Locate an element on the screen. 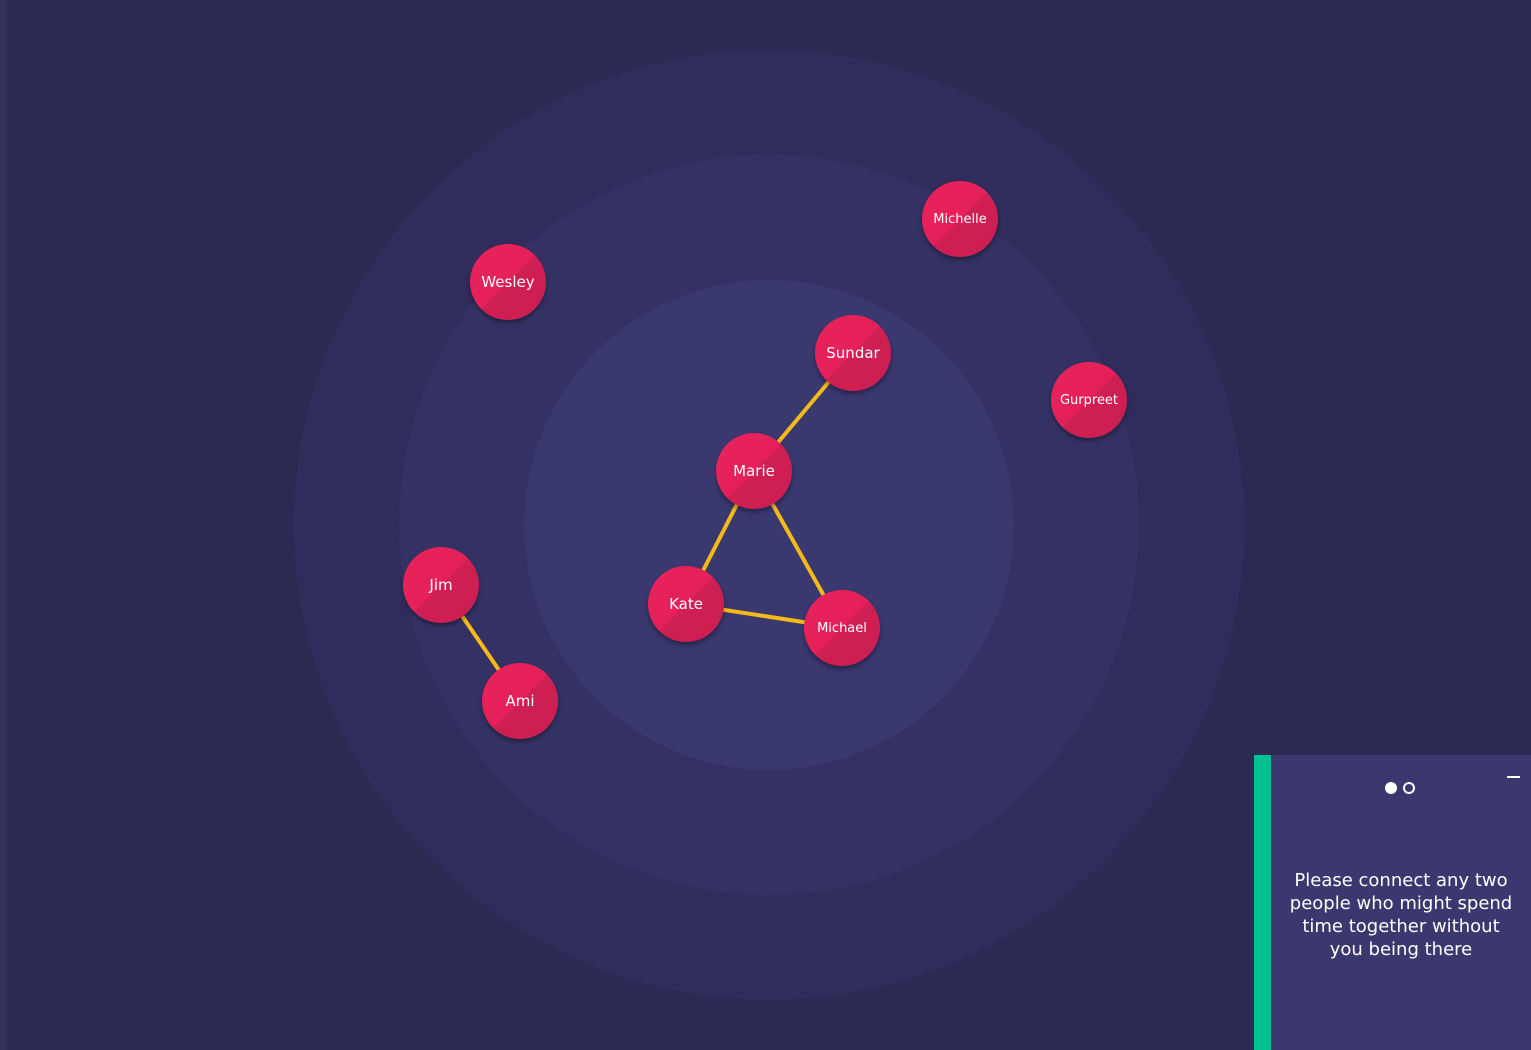  minimize-icon is located at coordinates (1514, 776).